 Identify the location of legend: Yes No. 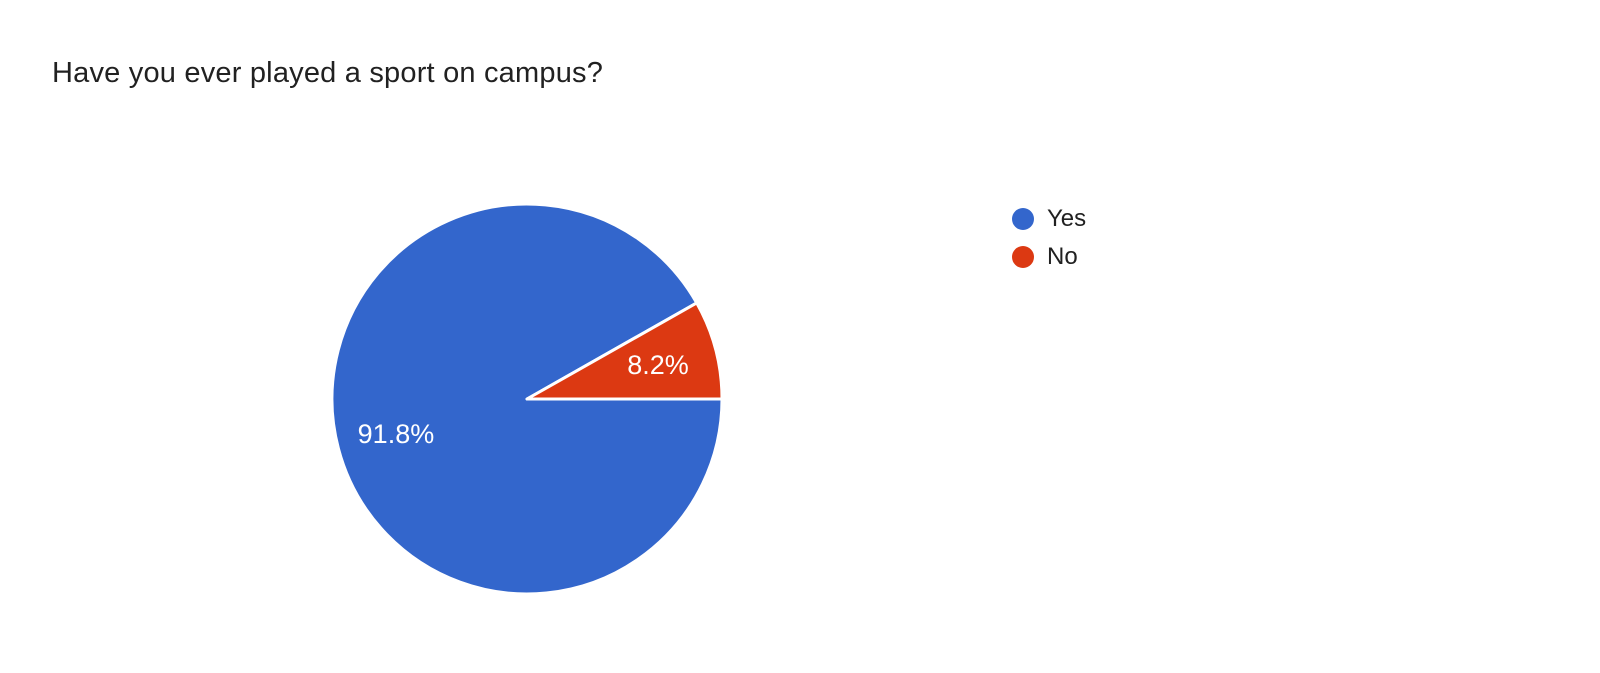
(1049, 237).